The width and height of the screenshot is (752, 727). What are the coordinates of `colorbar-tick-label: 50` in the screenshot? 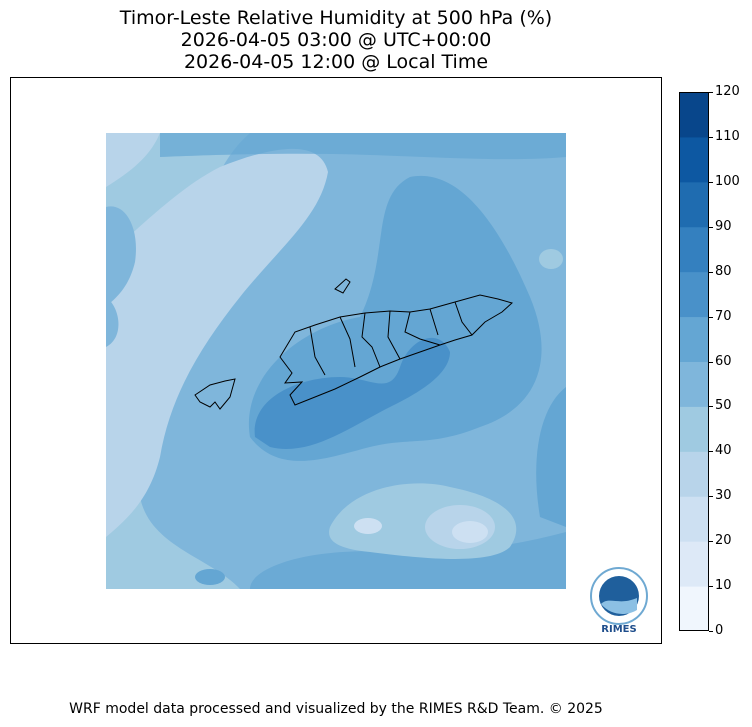 It's located at (723, 406).